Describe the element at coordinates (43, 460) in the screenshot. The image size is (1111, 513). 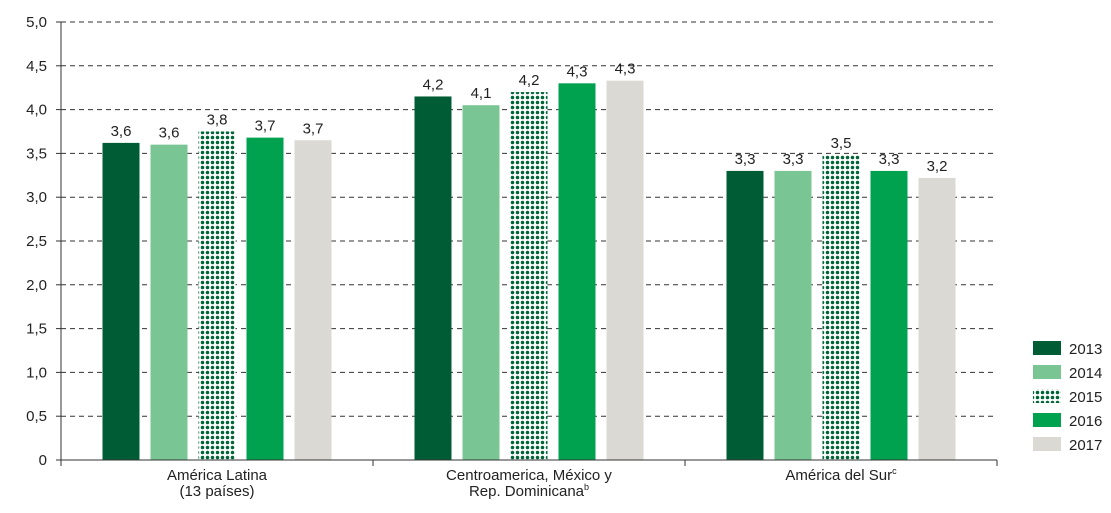
I see `y-tick-label: 0` at that location.